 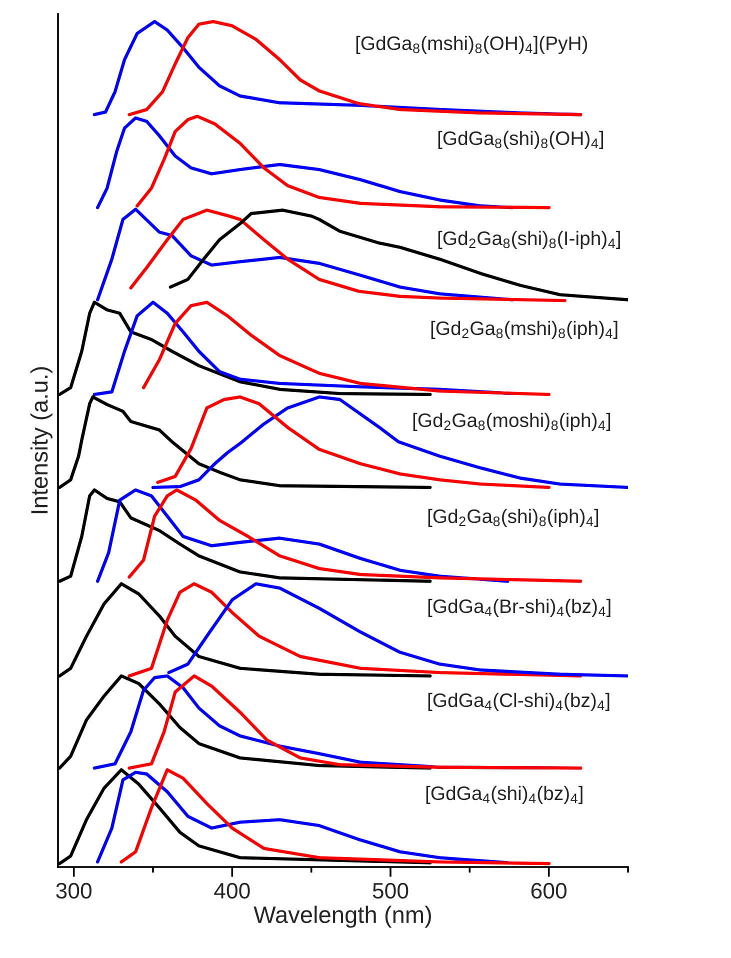 I want to click on x-tick-label: 300, so click(x=74, y=890).